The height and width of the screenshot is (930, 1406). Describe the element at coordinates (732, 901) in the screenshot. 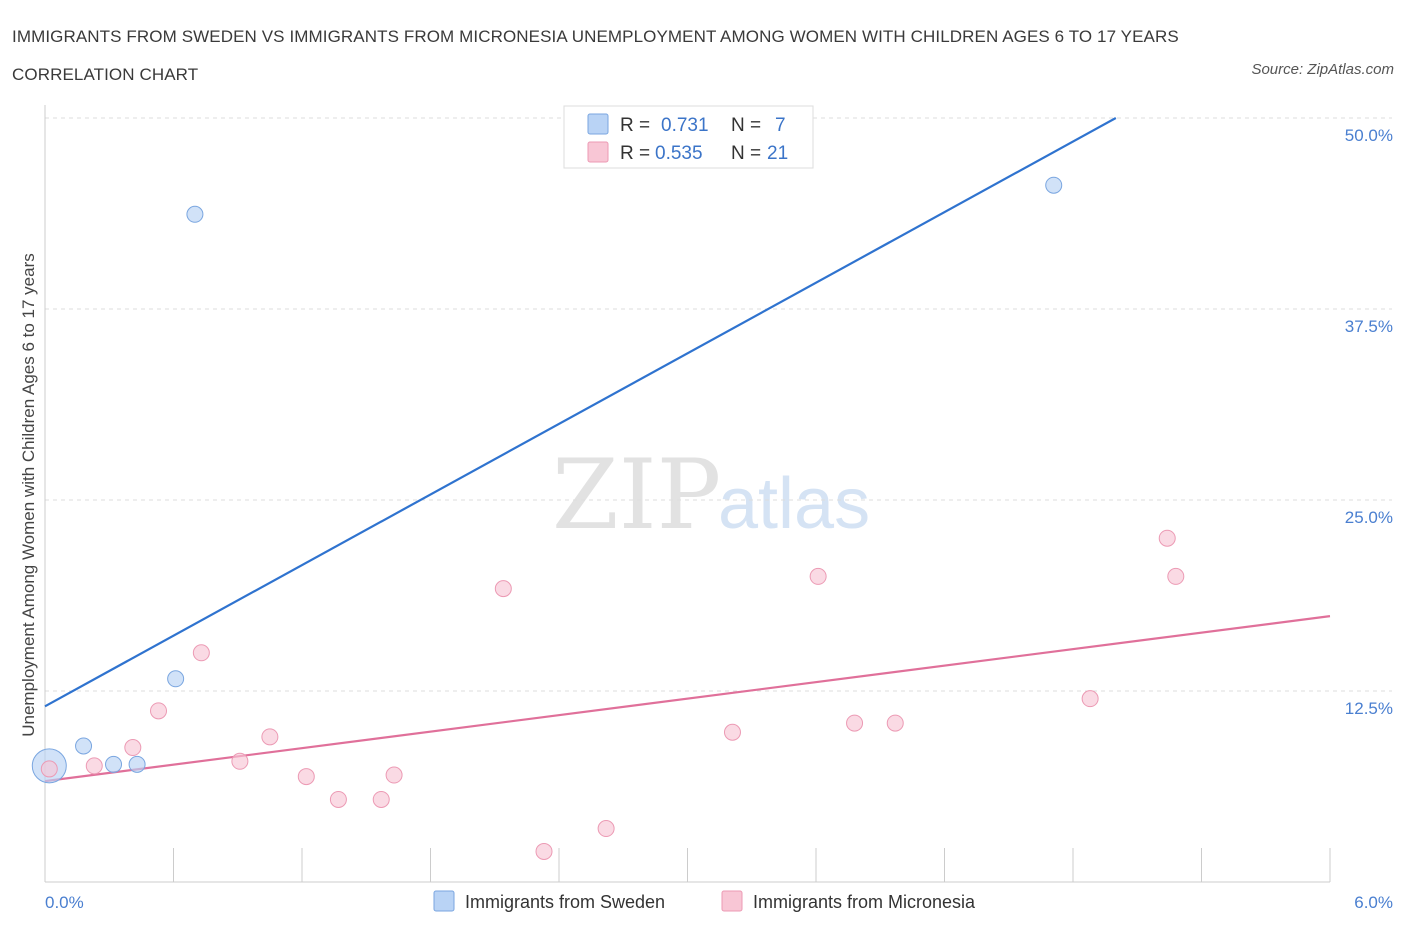

I see `series-legend-swatch-micronesia` at that location.